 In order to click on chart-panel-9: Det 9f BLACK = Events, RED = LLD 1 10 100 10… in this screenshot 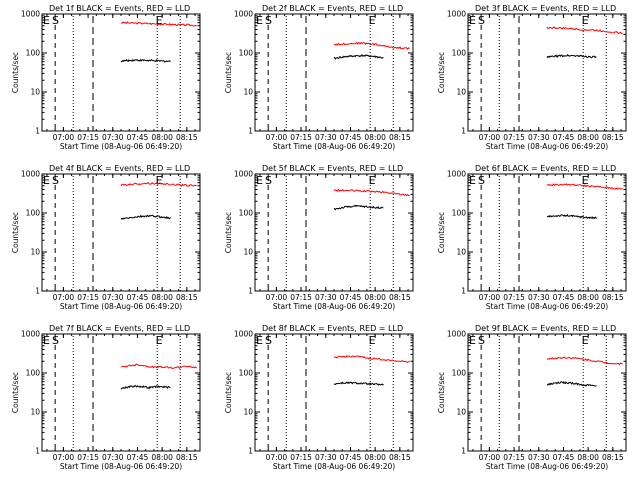, I will do `click(532, 397)`.